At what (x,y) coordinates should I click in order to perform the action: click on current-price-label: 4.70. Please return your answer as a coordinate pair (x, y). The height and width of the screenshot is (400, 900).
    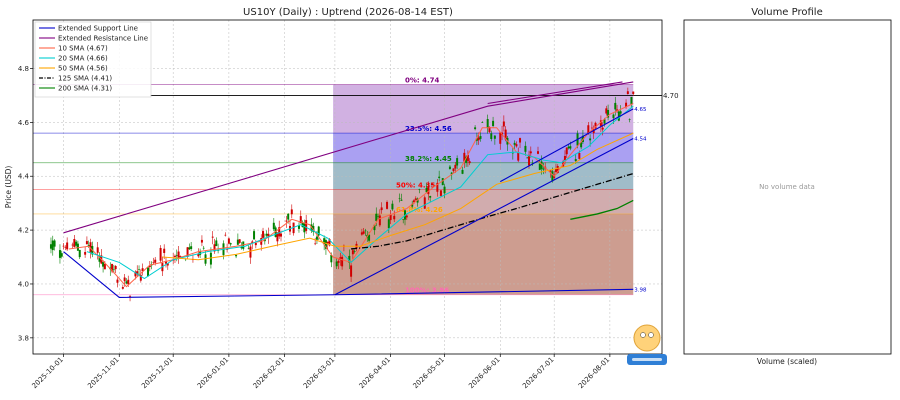
    Looking at the image, I should click on (671, 96).